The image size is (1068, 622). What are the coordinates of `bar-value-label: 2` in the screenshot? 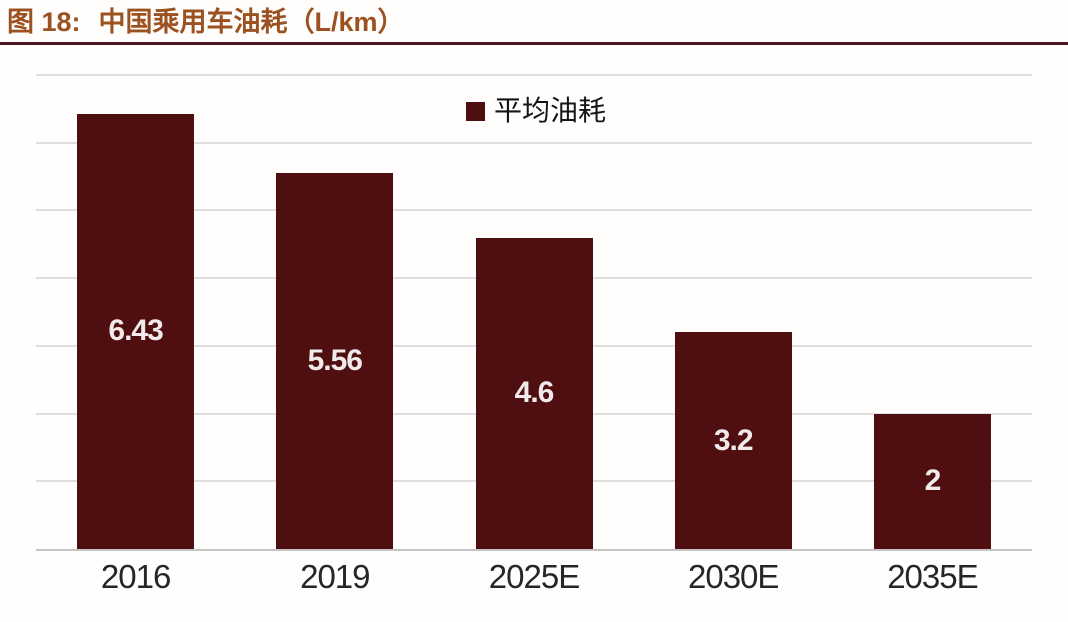 It's located at (933, 481).